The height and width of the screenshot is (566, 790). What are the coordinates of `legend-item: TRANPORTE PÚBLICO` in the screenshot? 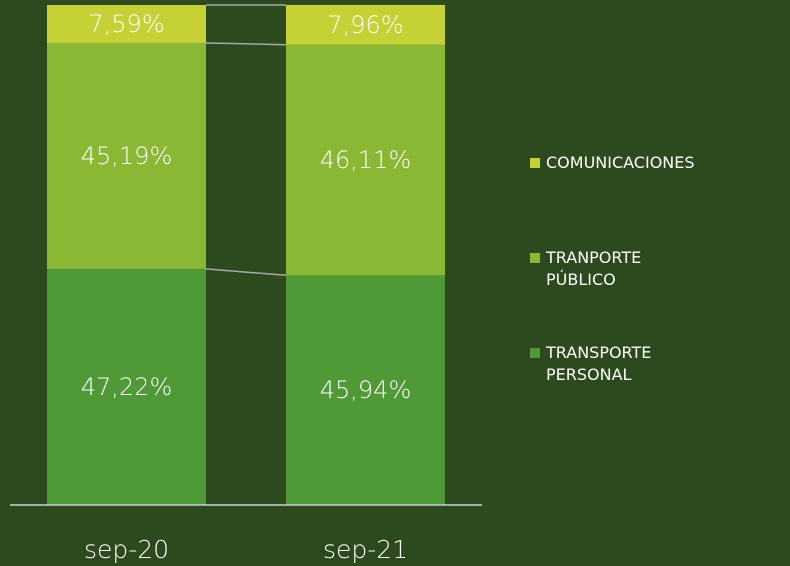 It's located at (615, 269).